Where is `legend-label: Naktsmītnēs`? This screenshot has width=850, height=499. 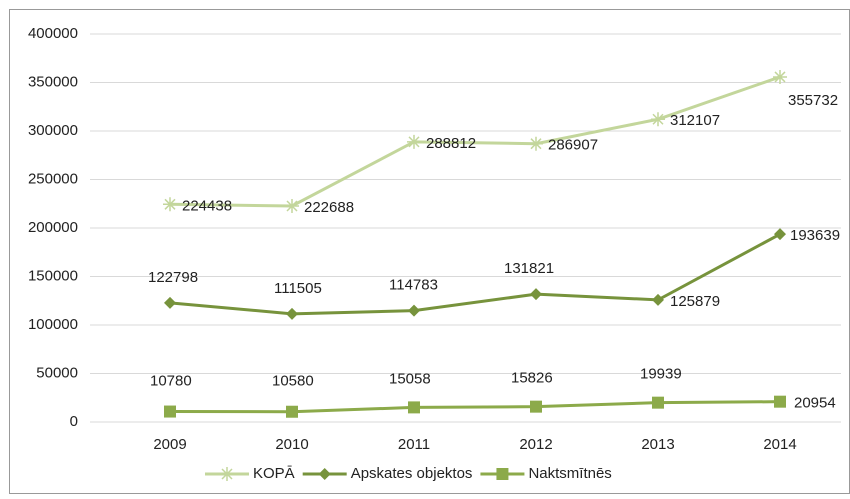 legend-label: Naktsmītnēs is located at coordinates (569, 473).